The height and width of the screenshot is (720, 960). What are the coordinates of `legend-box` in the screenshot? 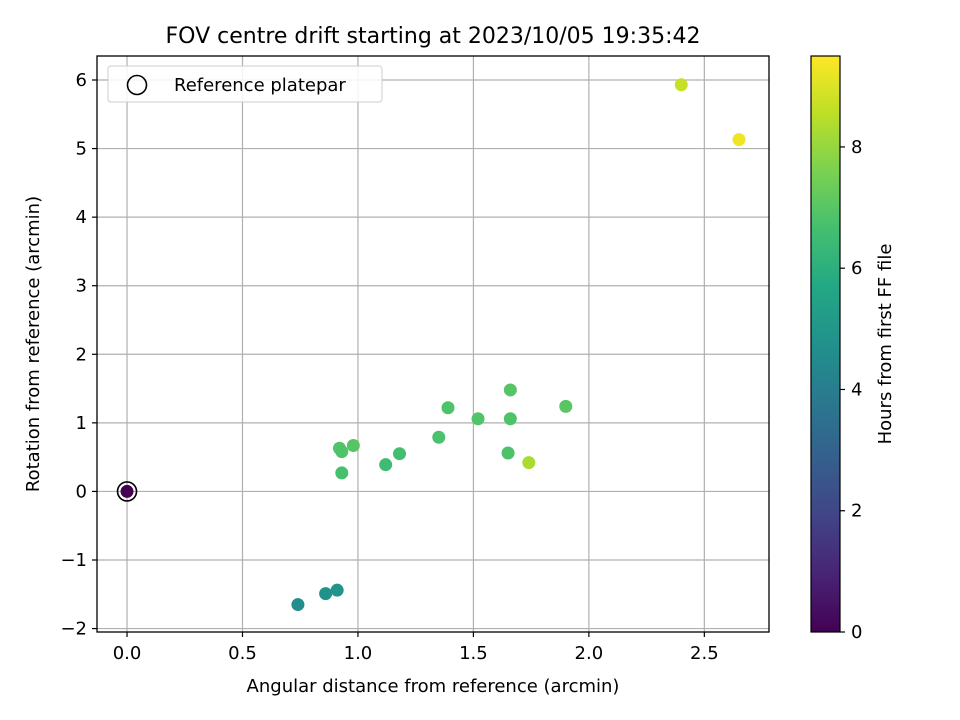 It's located at (245, 84).